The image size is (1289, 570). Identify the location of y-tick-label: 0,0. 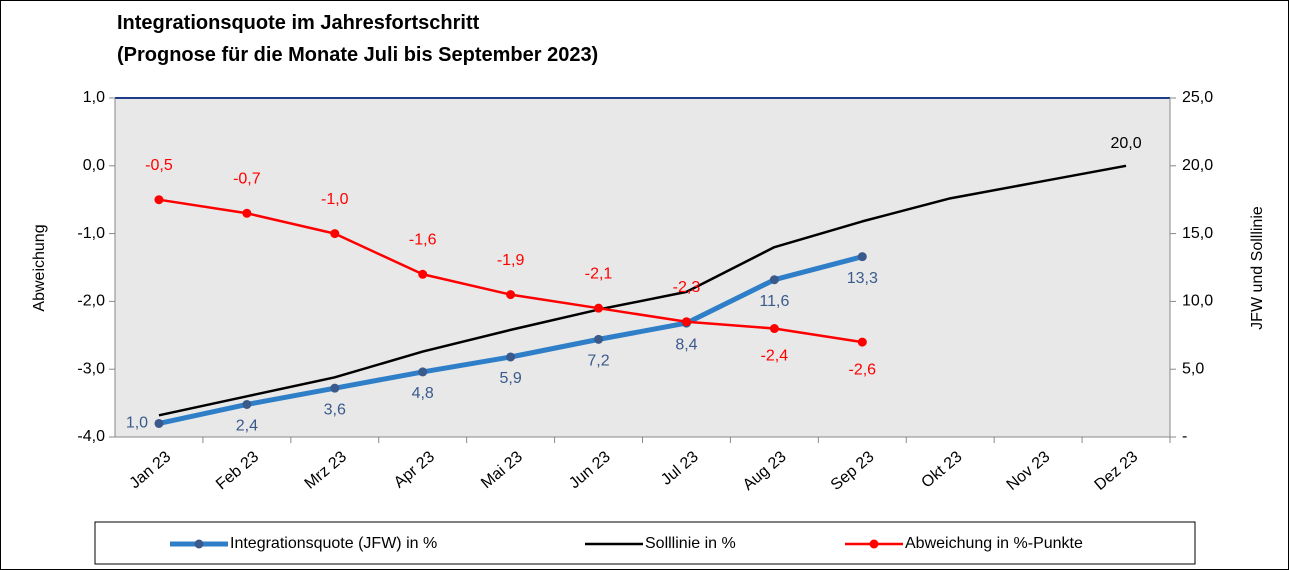
(94, 165).